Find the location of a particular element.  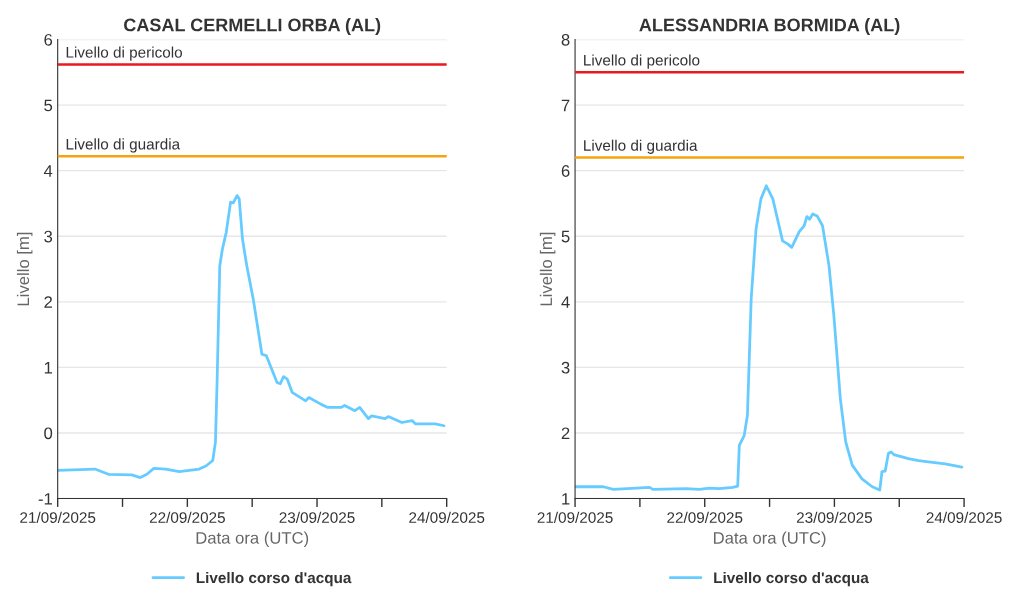

y-tick-label: 0 is located at coordinates (48, 433).